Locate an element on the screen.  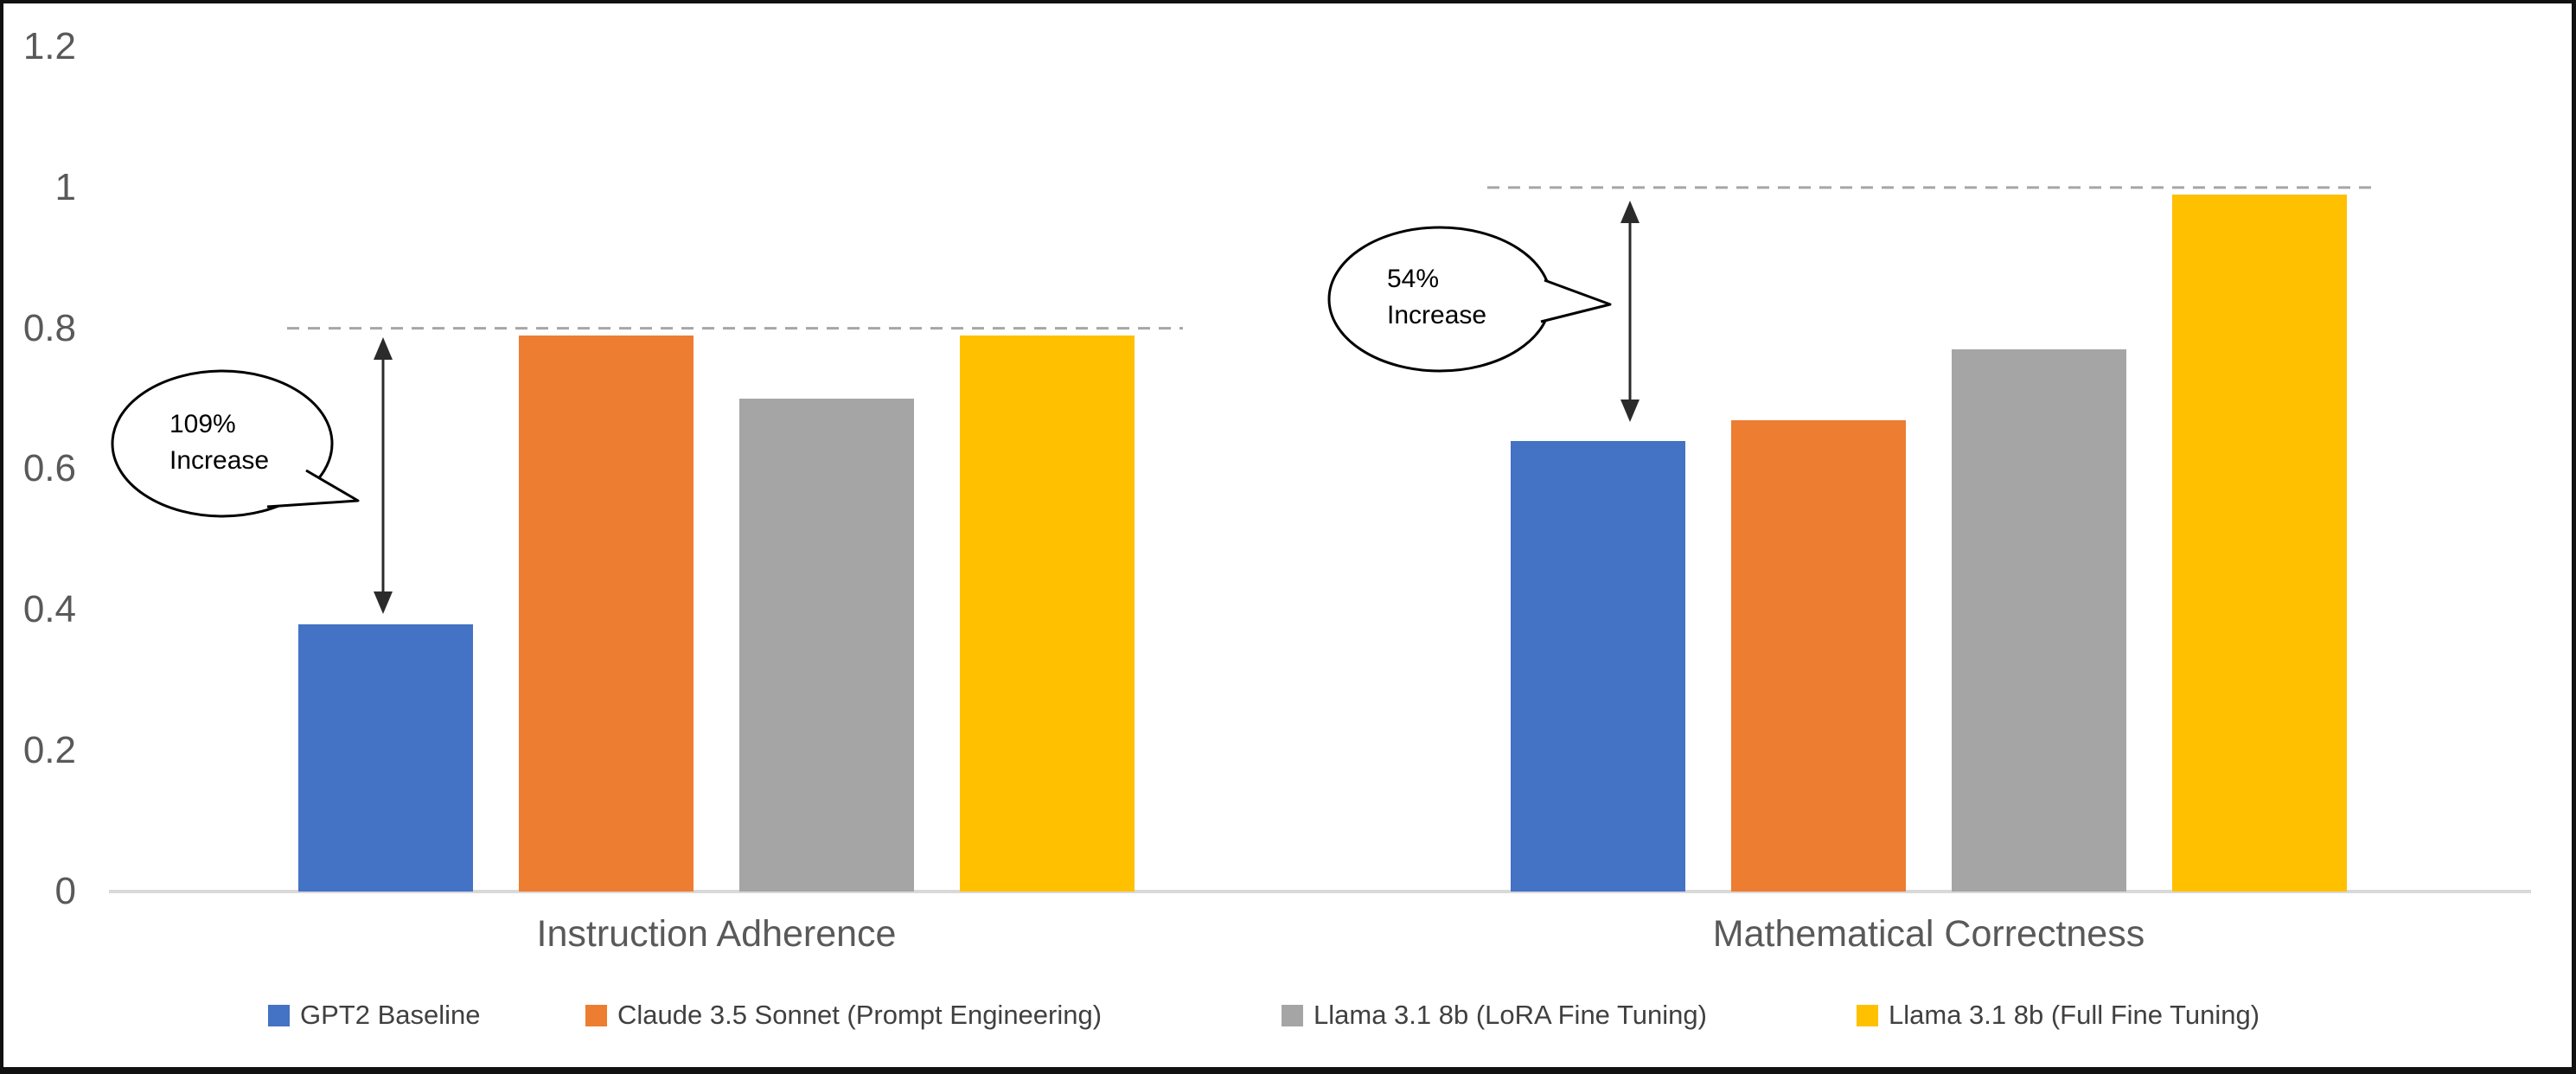
bar-mathematical-correctness-llama-3-1-8b-lora-fine-tuning is located at coordinates (2039, 620).